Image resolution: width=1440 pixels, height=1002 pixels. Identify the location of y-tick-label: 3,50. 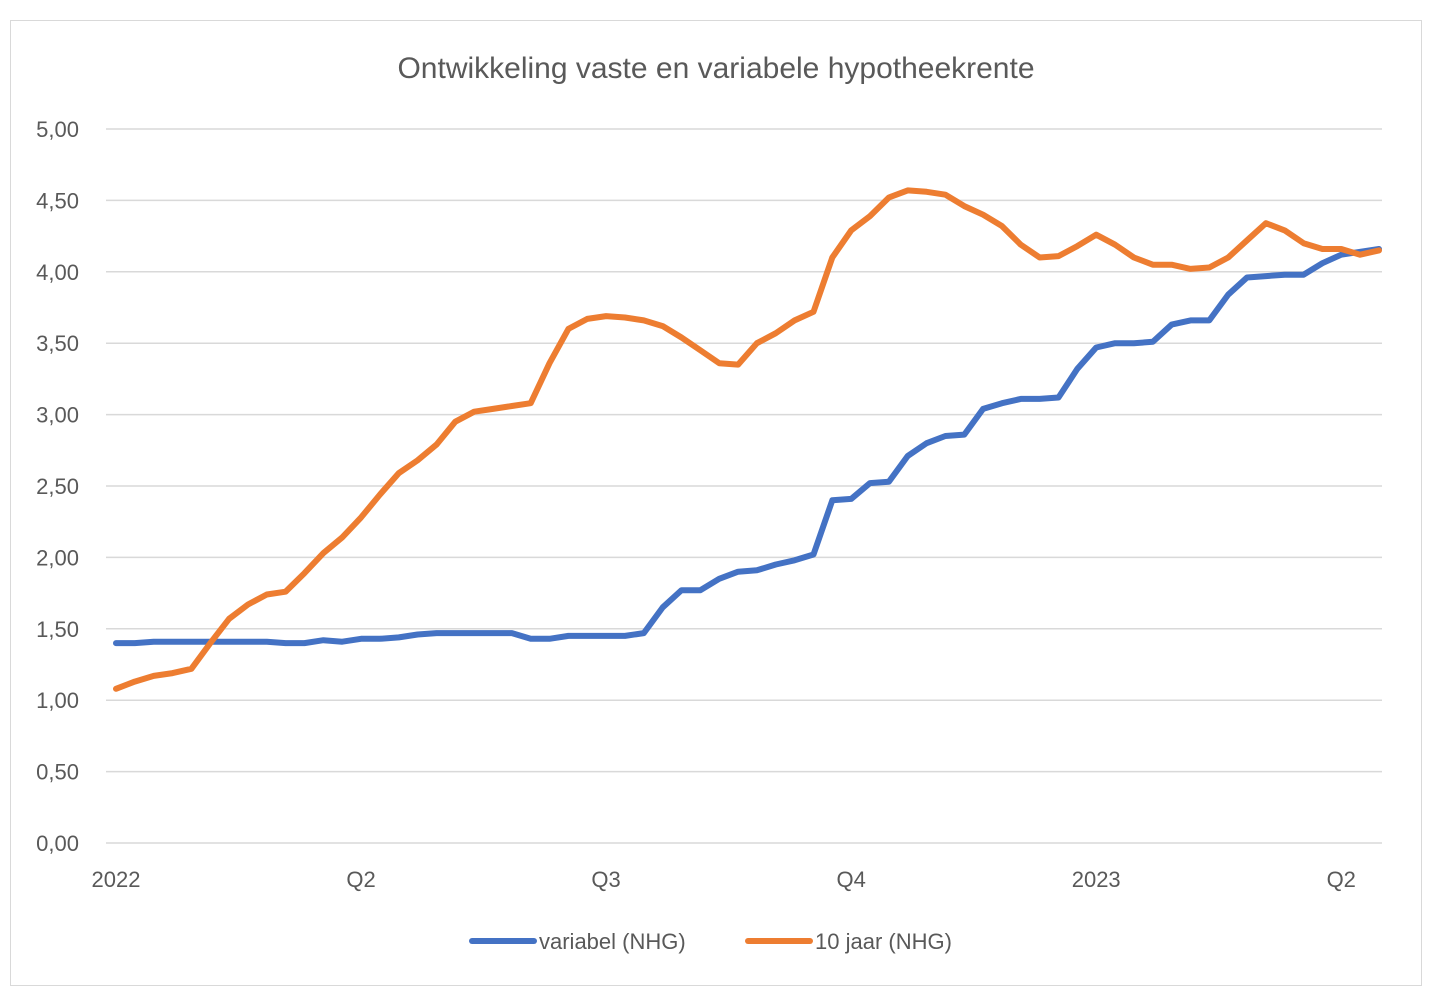
(57, 343).